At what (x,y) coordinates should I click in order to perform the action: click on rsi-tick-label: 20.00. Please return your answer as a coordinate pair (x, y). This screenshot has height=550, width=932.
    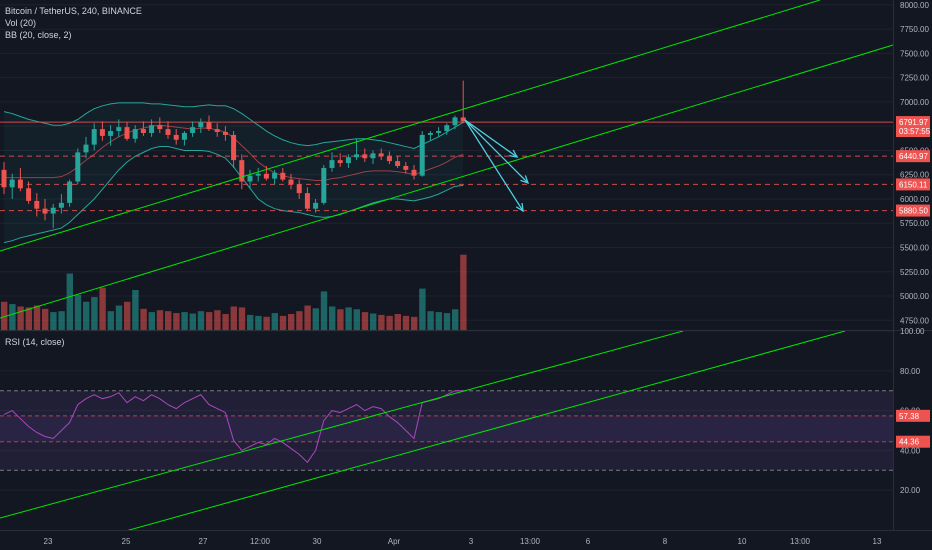
    Looking at the image, I should click on (910, 490).